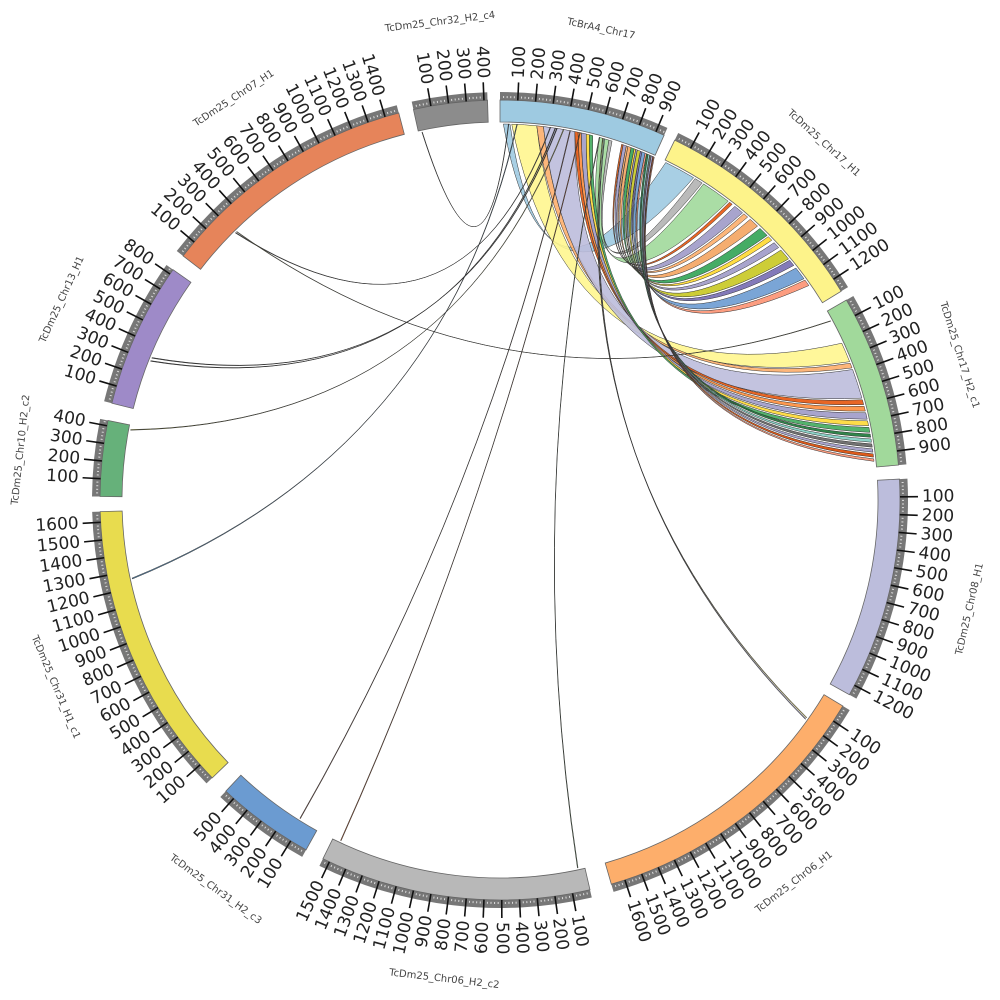 The height and width of the screenshot is (1000, 1000). Describe the element at coordinates (938, 496) in the screenshot. I see `tick-label: 100` at that location.